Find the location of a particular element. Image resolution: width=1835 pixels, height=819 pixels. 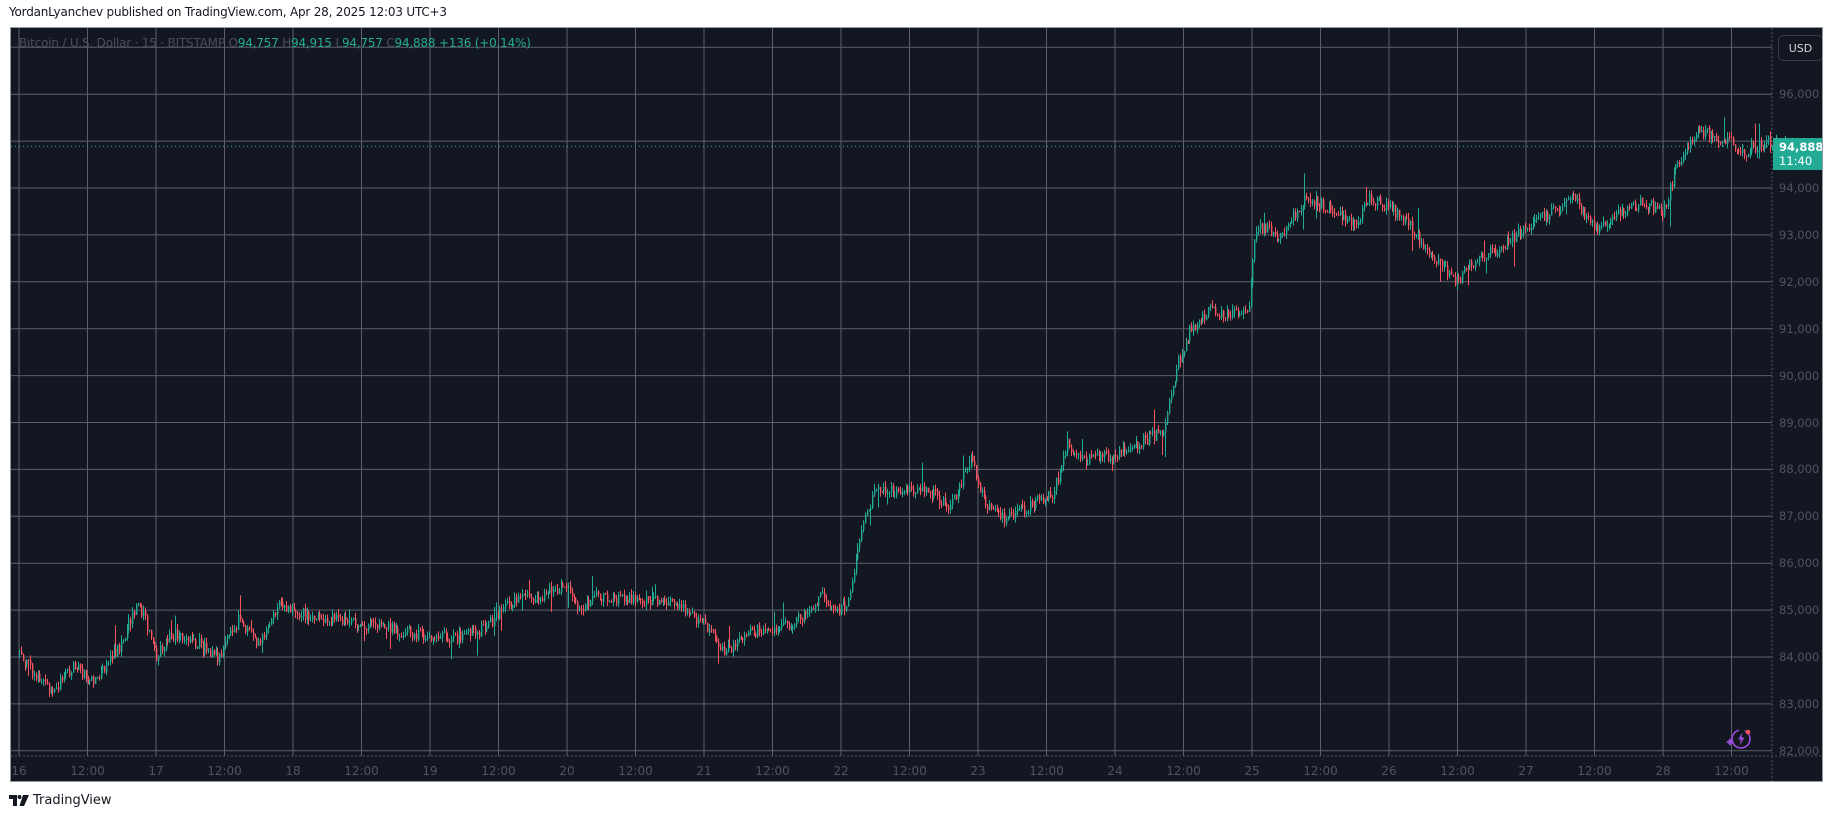

price-label: 92,000 is located at coordinates (1799, 281).